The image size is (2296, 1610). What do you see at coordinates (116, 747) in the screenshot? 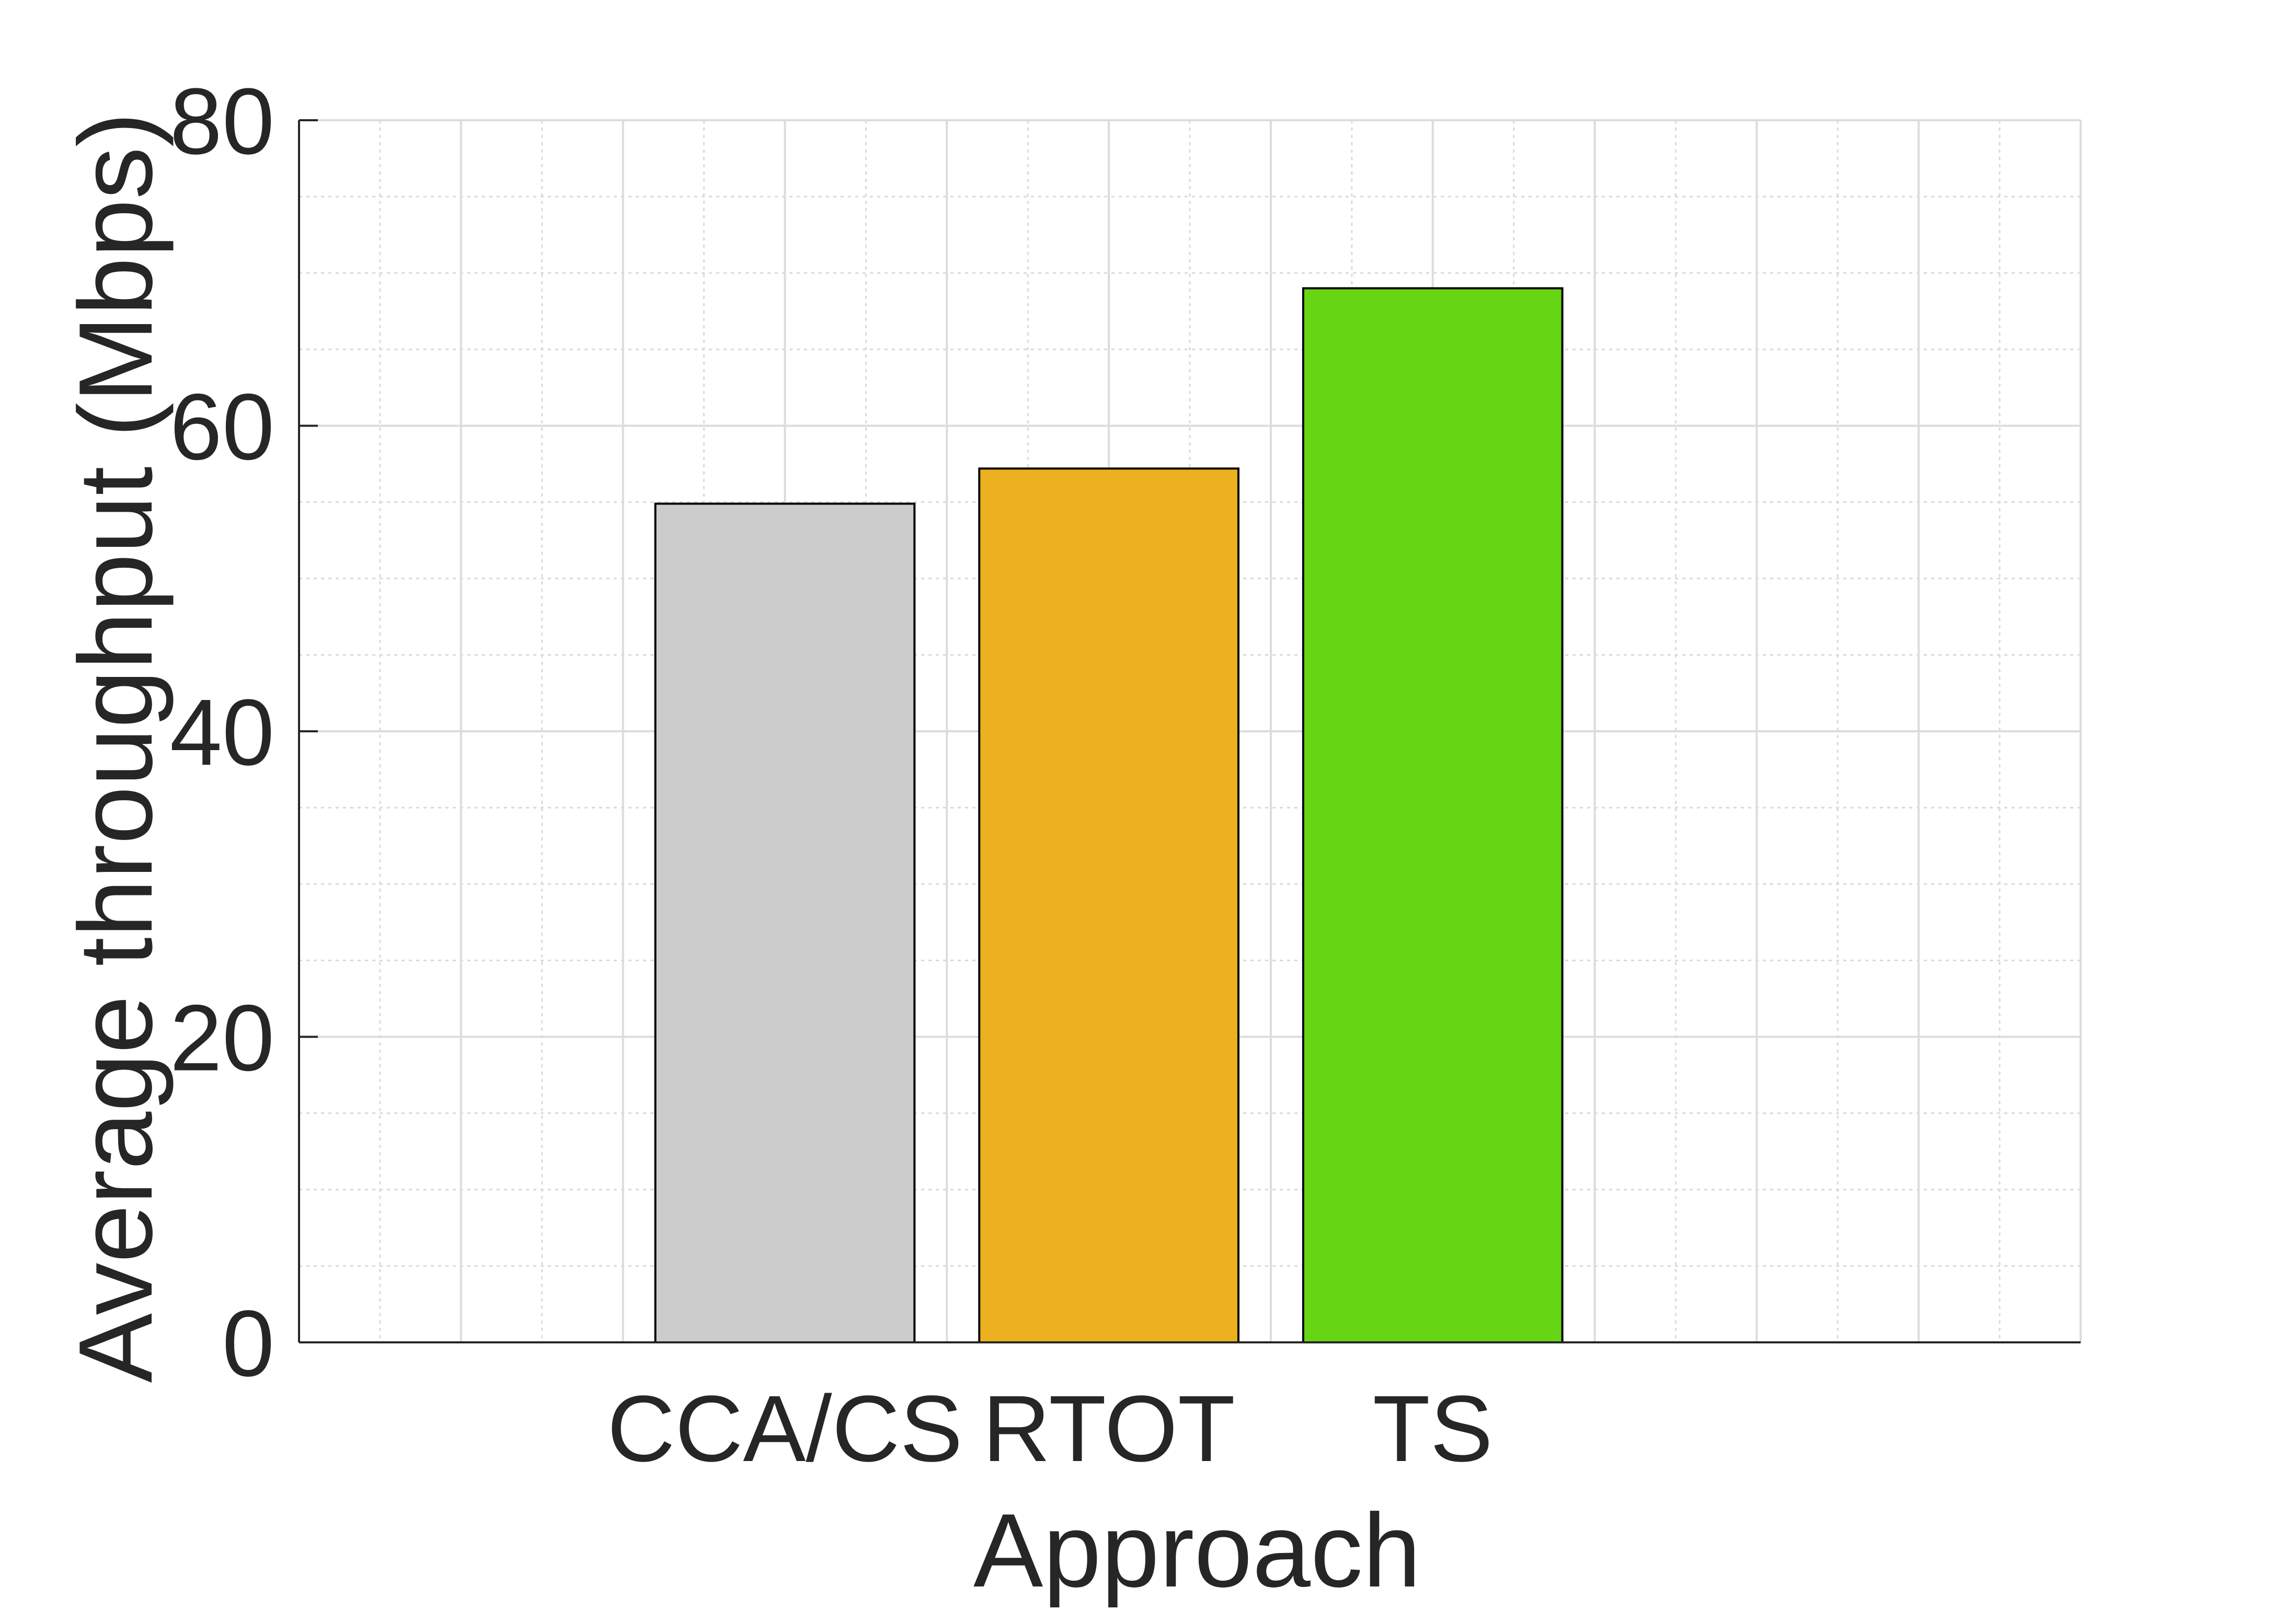
I see `y-axis-label: Average throughput (Mbps)` at bounding box center [116, 747].